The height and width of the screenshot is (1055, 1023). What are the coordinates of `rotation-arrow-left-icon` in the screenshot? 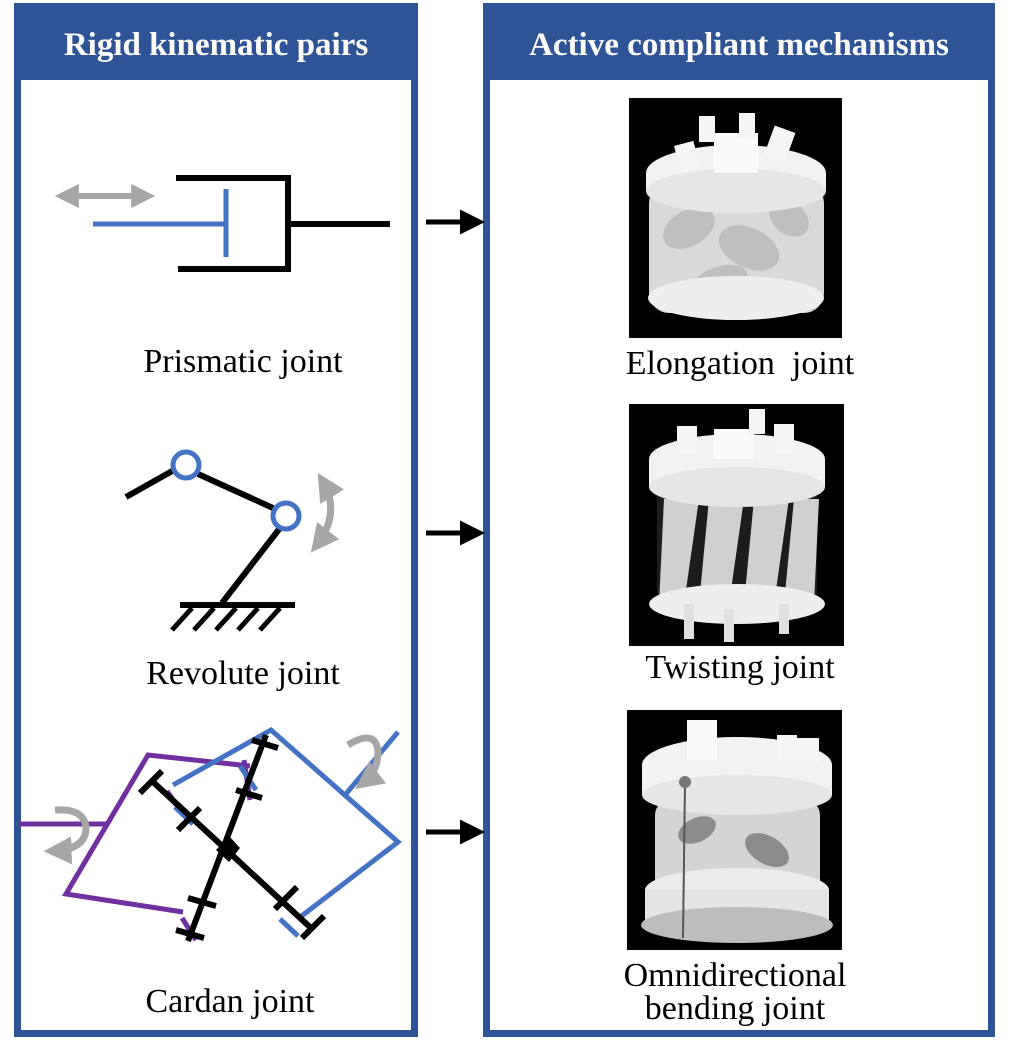 It's located at (66, 835).